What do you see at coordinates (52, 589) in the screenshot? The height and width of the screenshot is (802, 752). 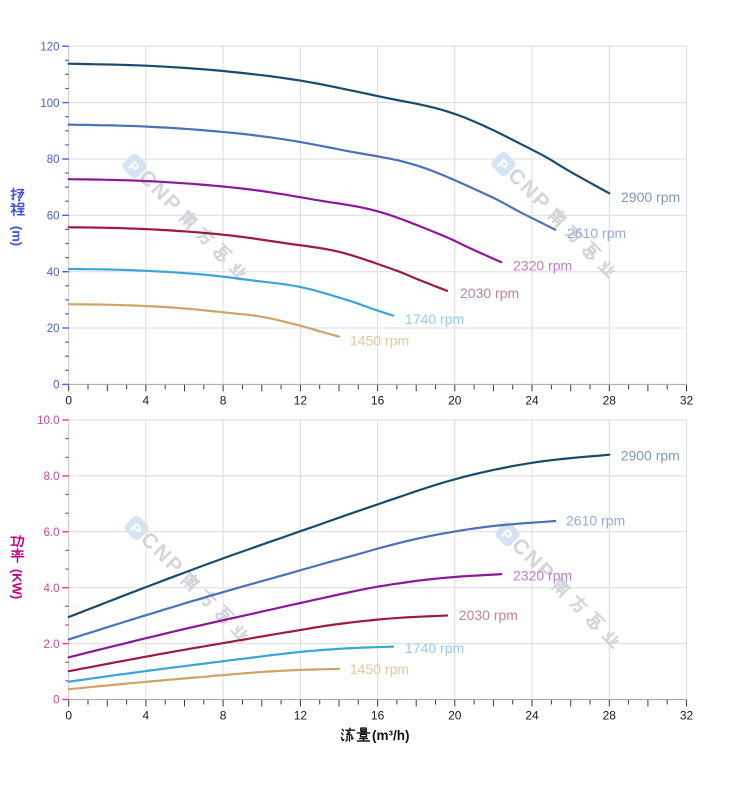 I see `svg-text: 4.0` at bounding box center [52, 589].